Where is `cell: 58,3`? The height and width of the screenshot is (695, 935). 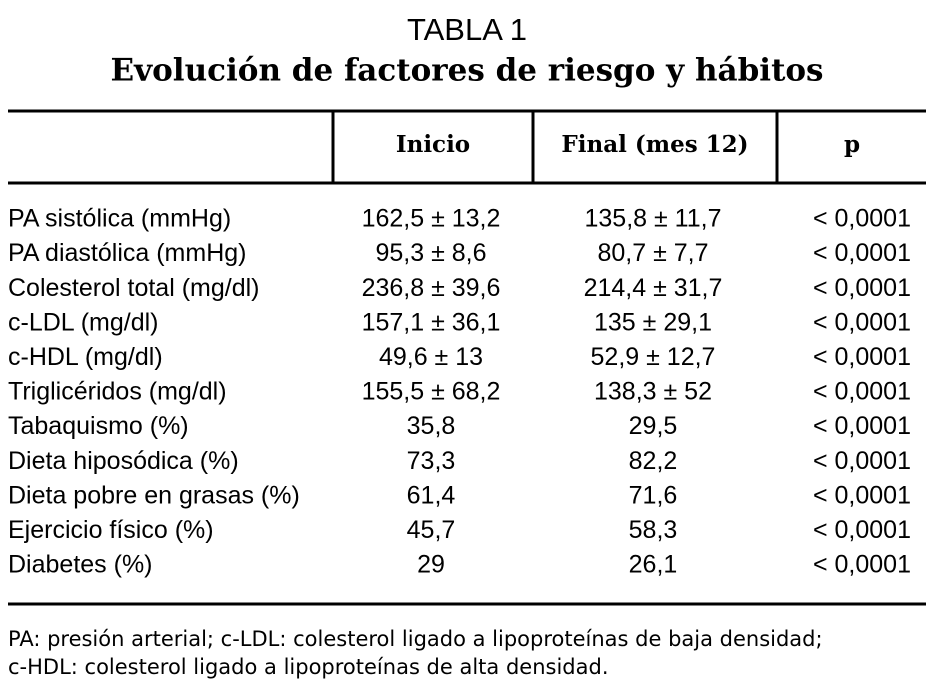 cell: 58,3 is located at coordinates (653, 530).